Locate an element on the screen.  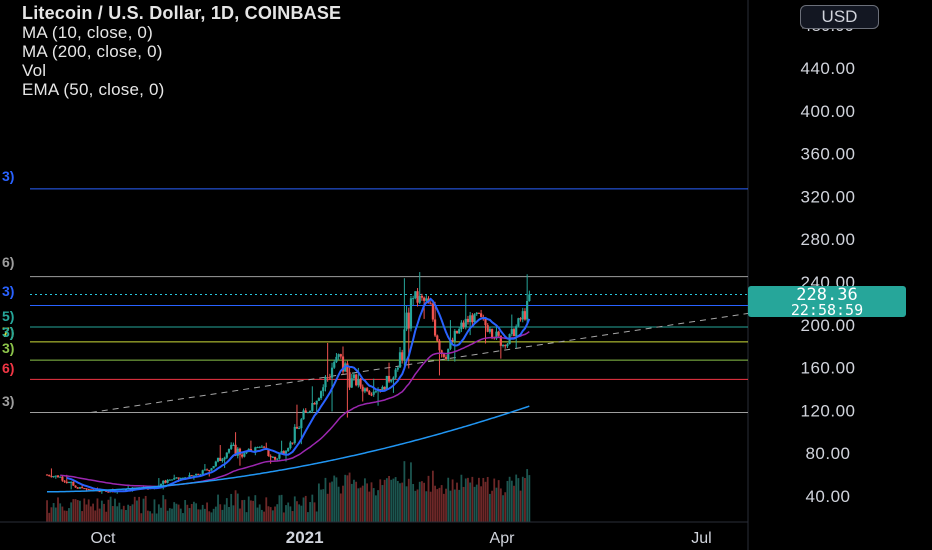
indicator-ema50: EMA (50, close, 0) is located at coordinates (93, 89).